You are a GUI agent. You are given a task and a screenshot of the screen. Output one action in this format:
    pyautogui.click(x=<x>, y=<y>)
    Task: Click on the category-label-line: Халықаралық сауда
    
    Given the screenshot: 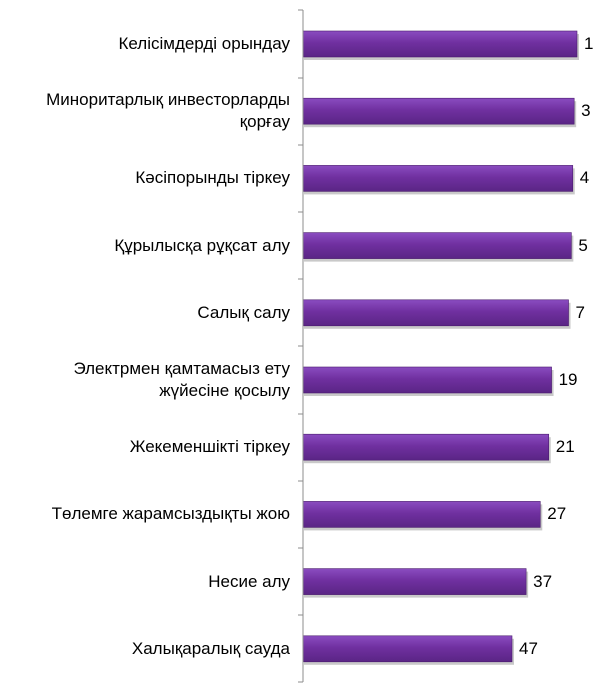 What is the action you would take?
    pyautogui.click(x=210, y=648)
    